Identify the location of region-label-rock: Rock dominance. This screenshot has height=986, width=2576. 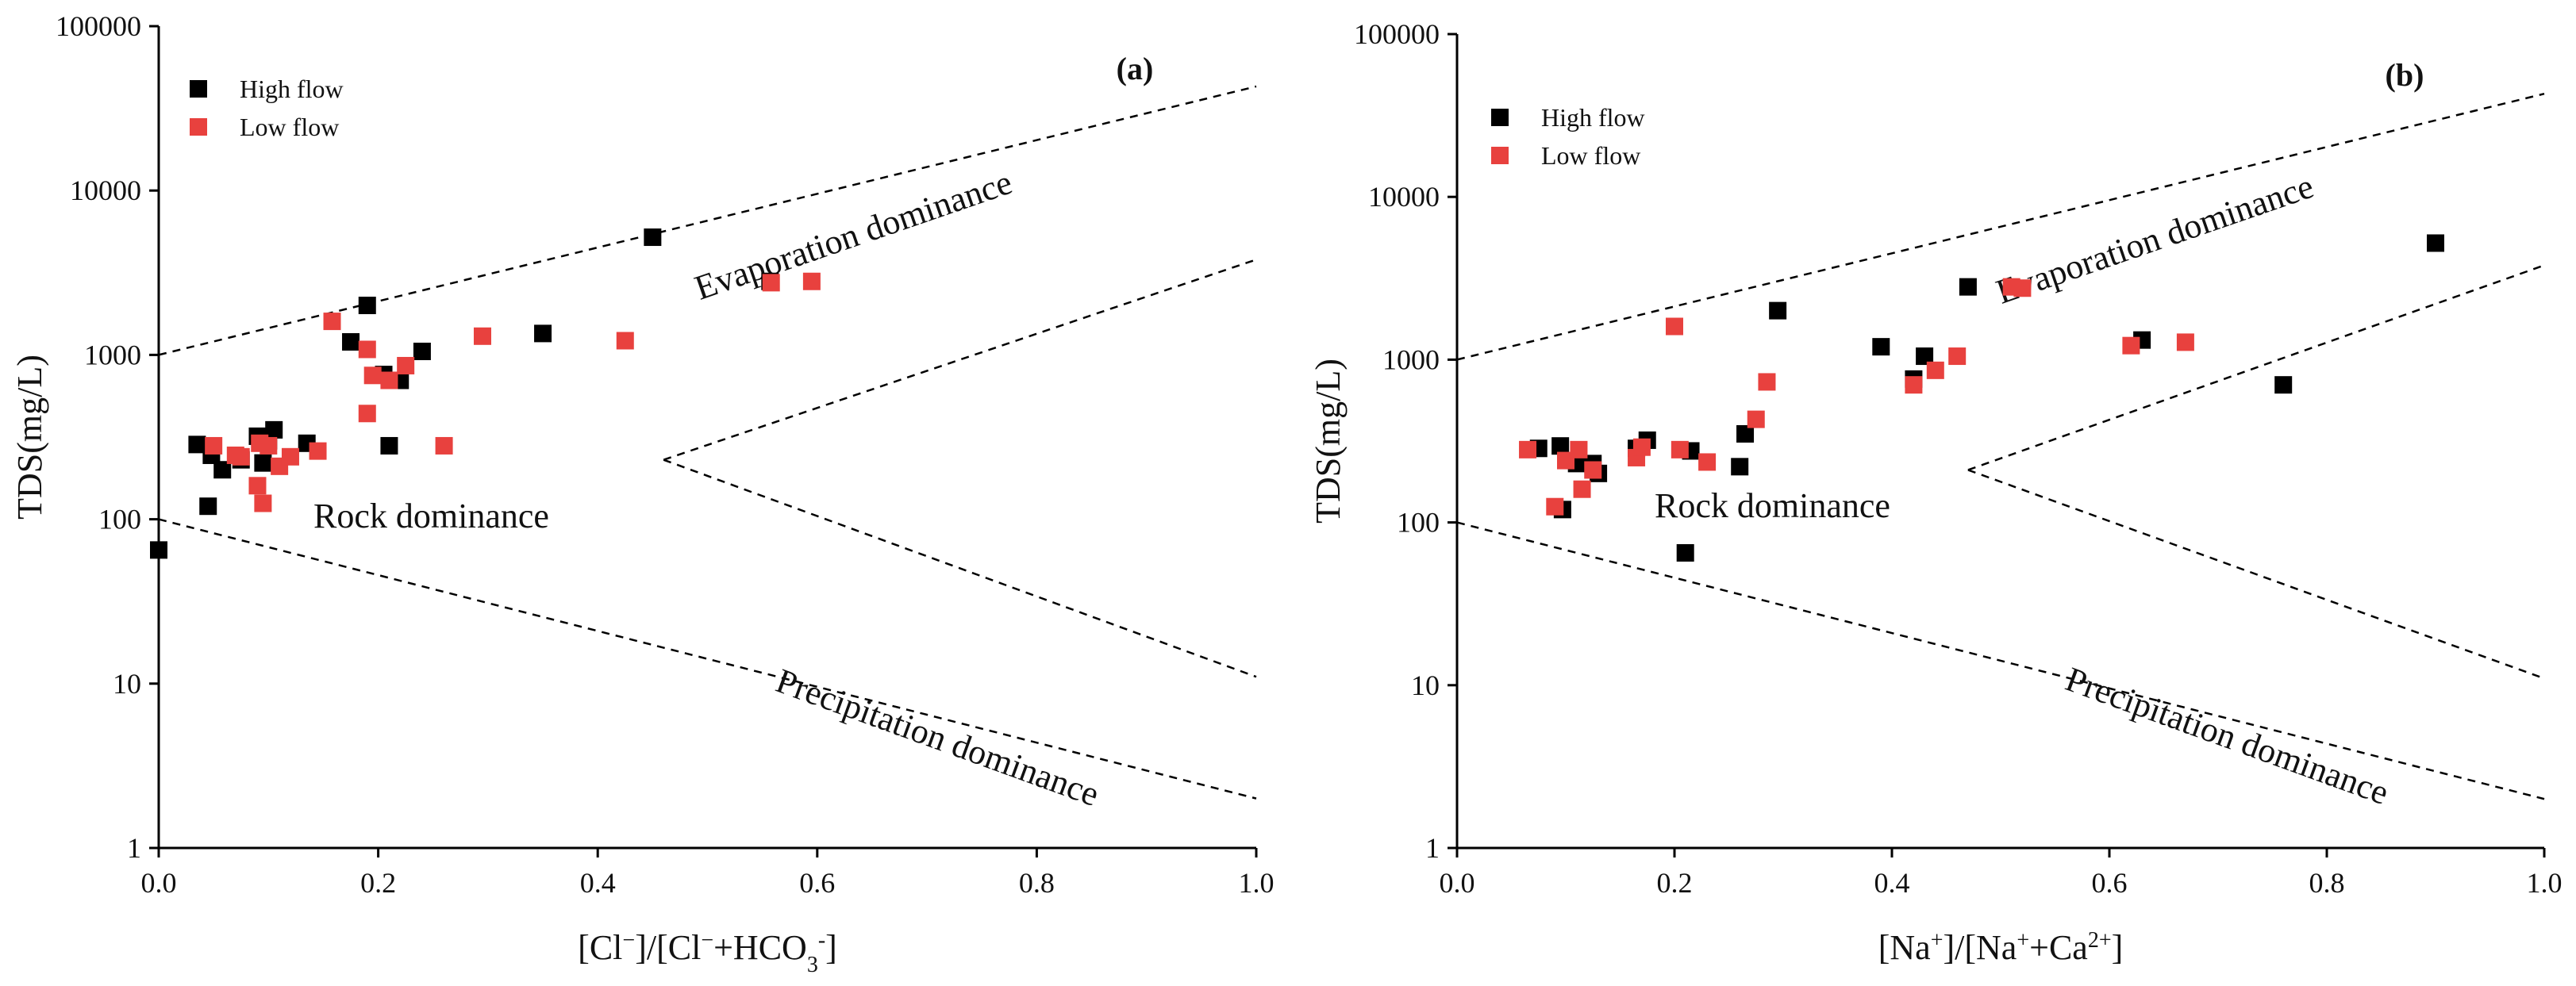
(1772, 506).